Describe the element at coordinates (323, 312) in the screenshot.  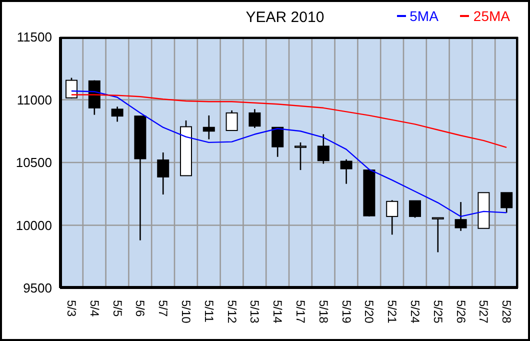
I see `x-tick-label: 5/18` at that location.